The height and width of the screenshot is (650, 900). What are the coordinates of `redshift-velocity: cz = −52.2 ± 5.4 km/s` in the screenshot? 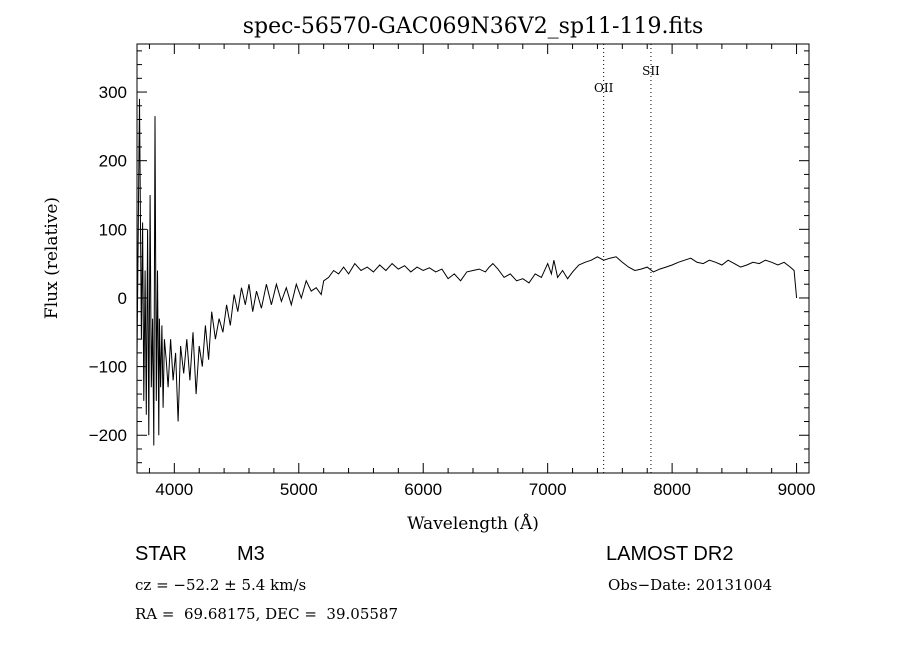 It's located at (221, 585).